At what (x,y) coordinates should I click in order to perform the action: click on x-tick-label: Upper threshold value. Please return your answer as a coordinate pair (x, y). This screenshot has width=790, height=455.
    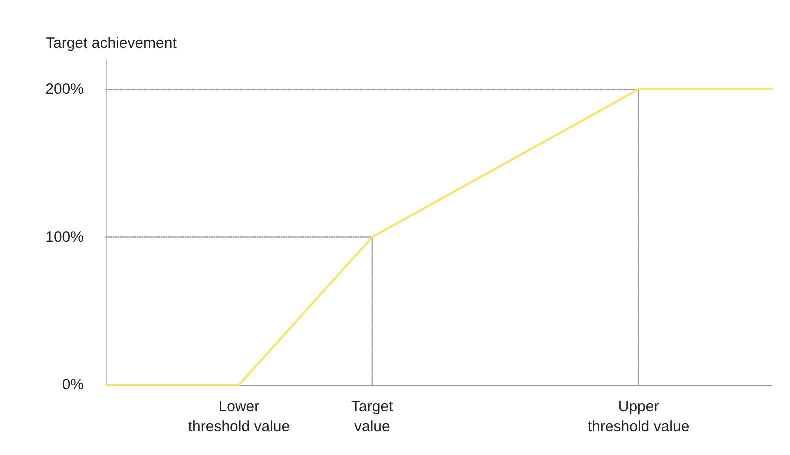
    Looking at the image, I should click on (639, 417).